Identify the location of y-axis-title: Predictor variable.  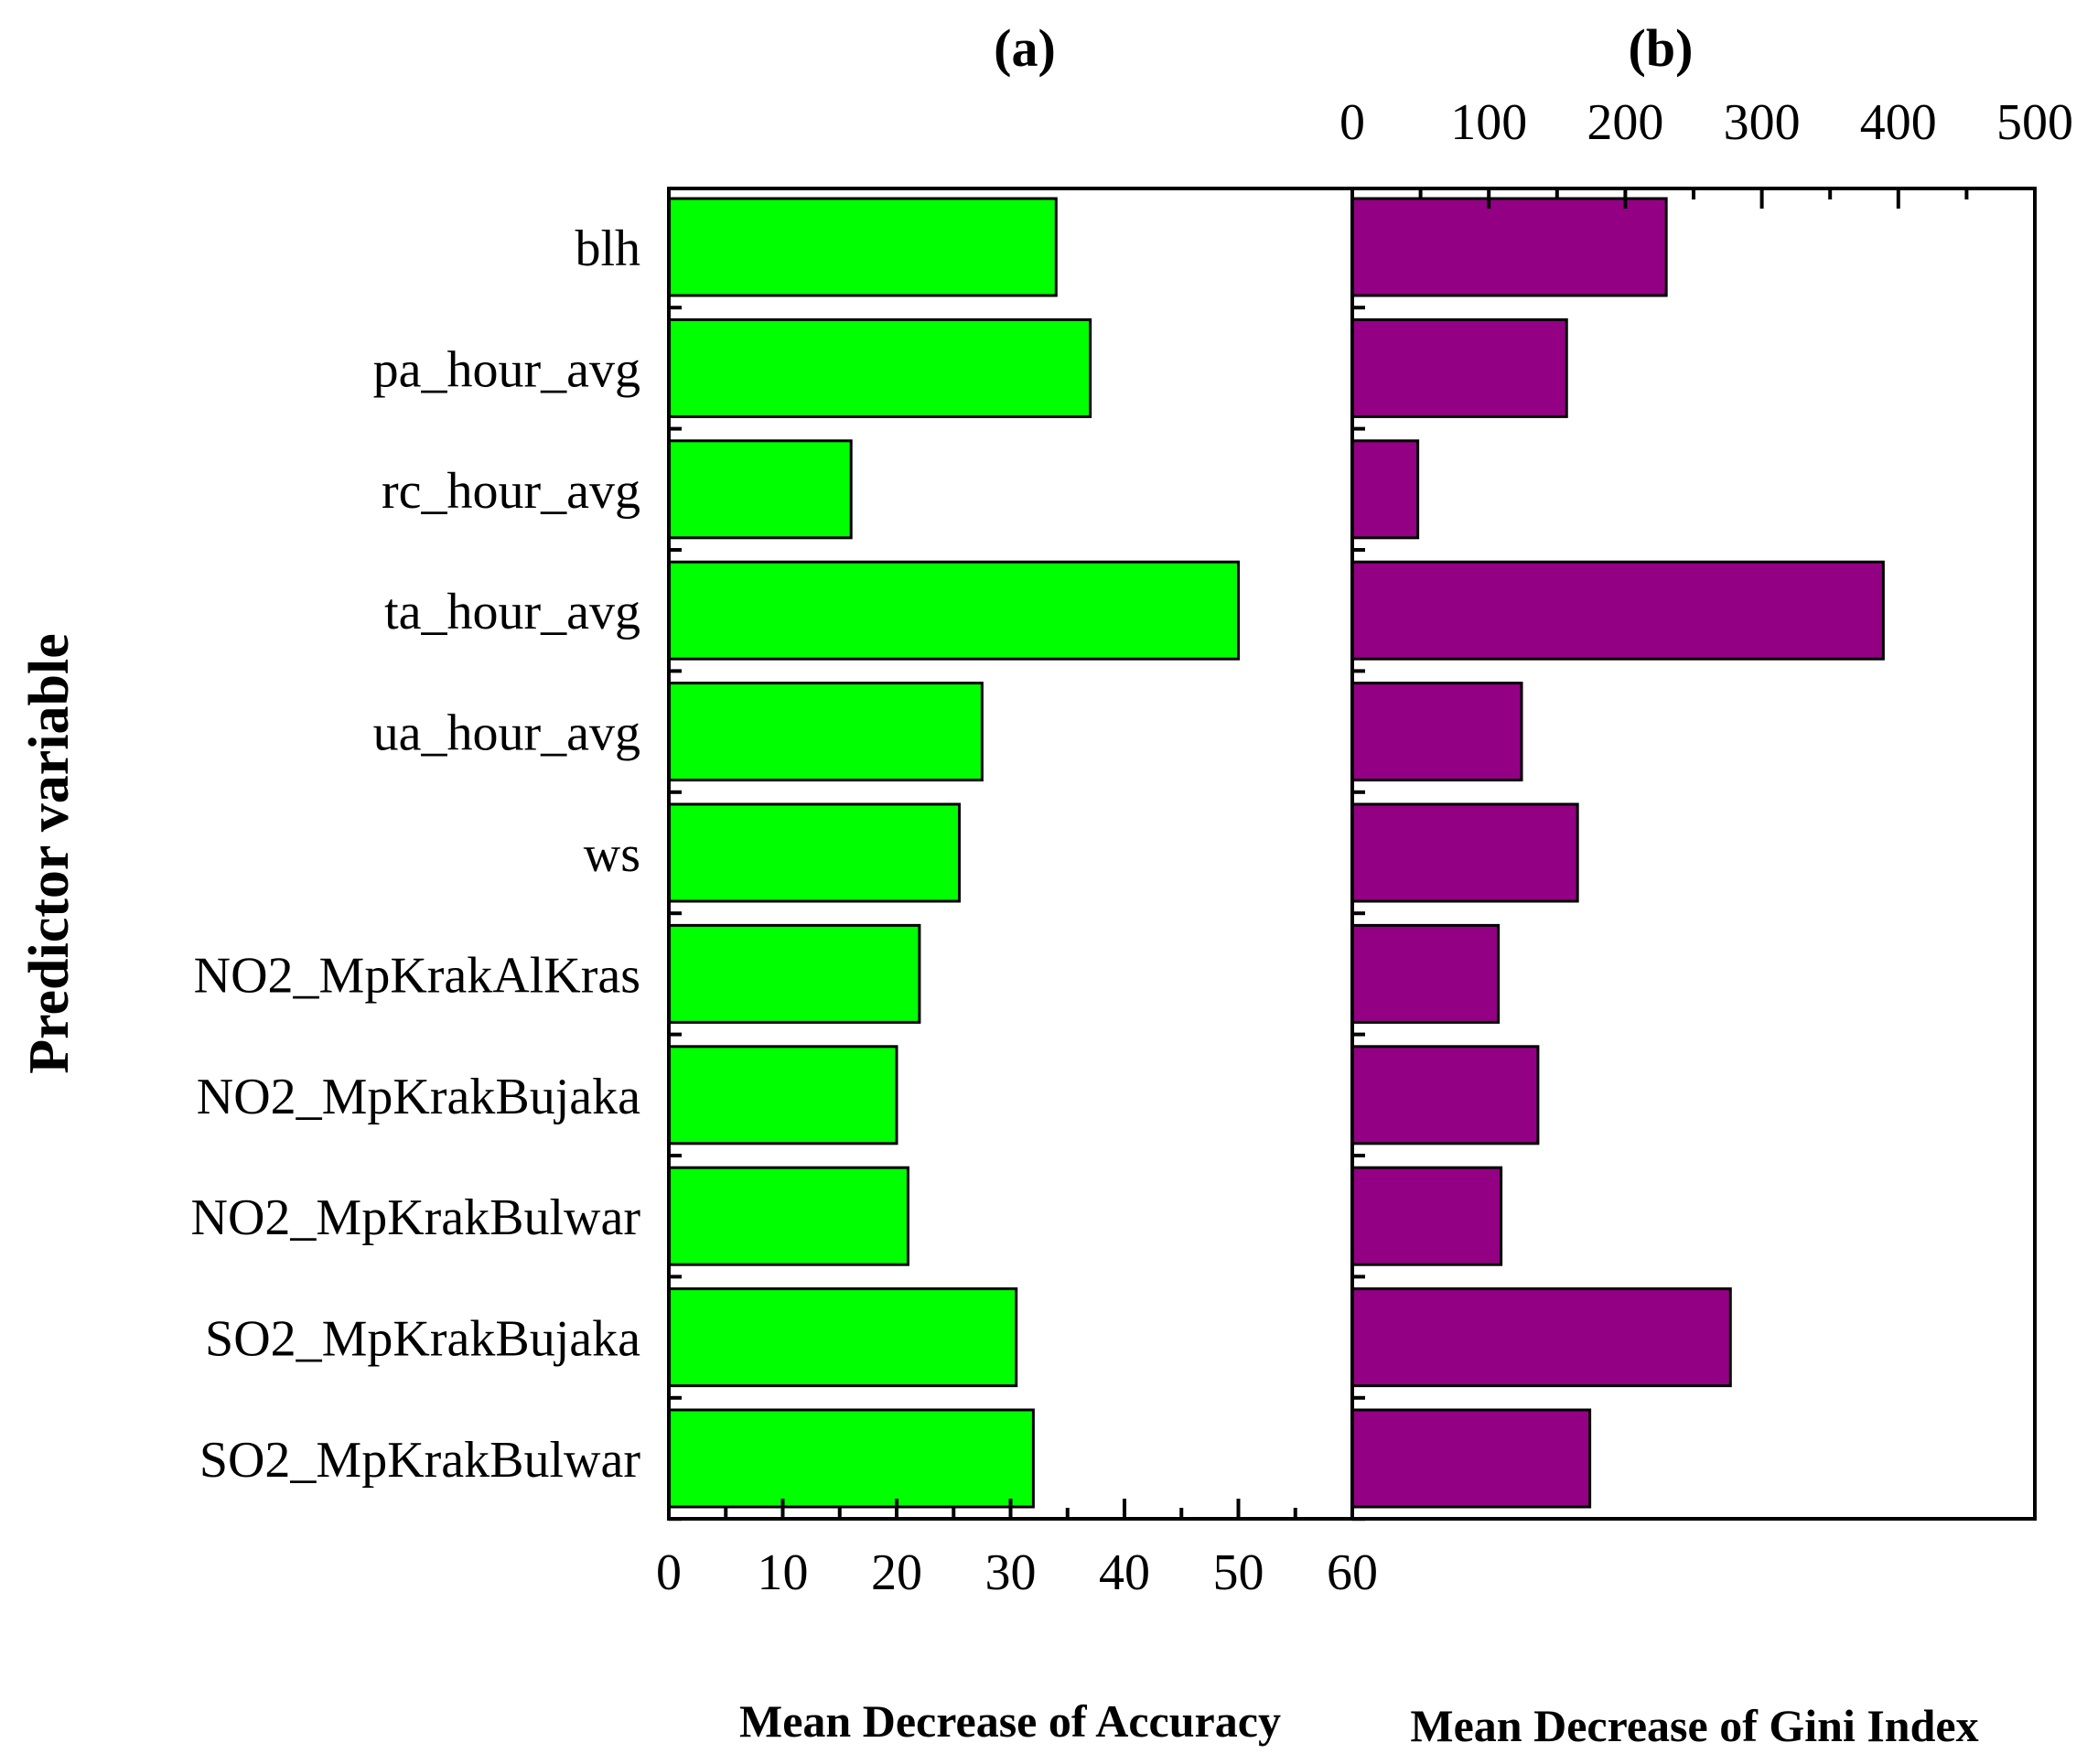
(50, 853).